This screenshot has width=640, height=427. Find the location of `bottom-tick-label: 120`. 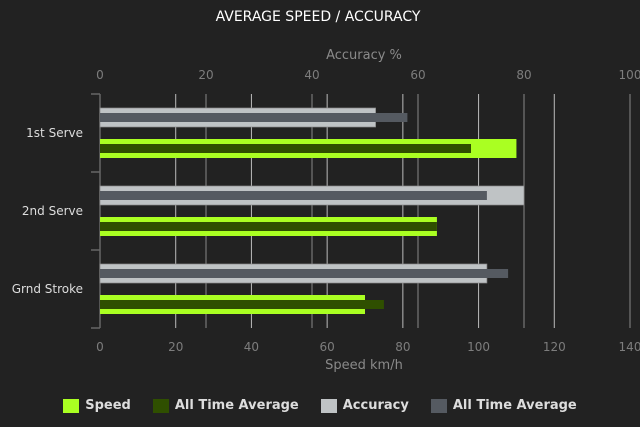

bottom-tick-label: 120 is located at coordinates (554, 347).